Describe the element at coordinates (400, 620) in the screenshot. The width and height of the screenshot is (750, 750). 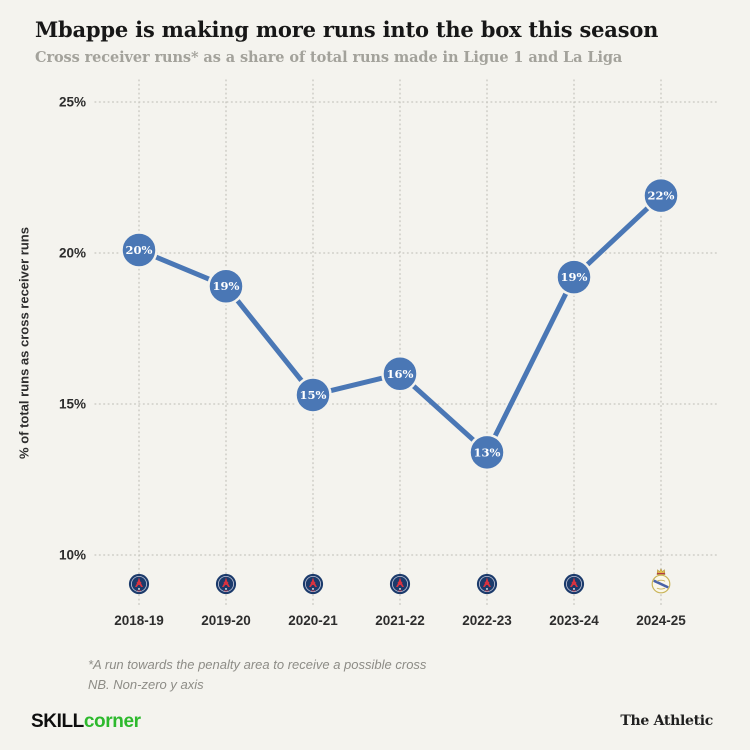
I see `x-tick-label: 2021-22` at that location.